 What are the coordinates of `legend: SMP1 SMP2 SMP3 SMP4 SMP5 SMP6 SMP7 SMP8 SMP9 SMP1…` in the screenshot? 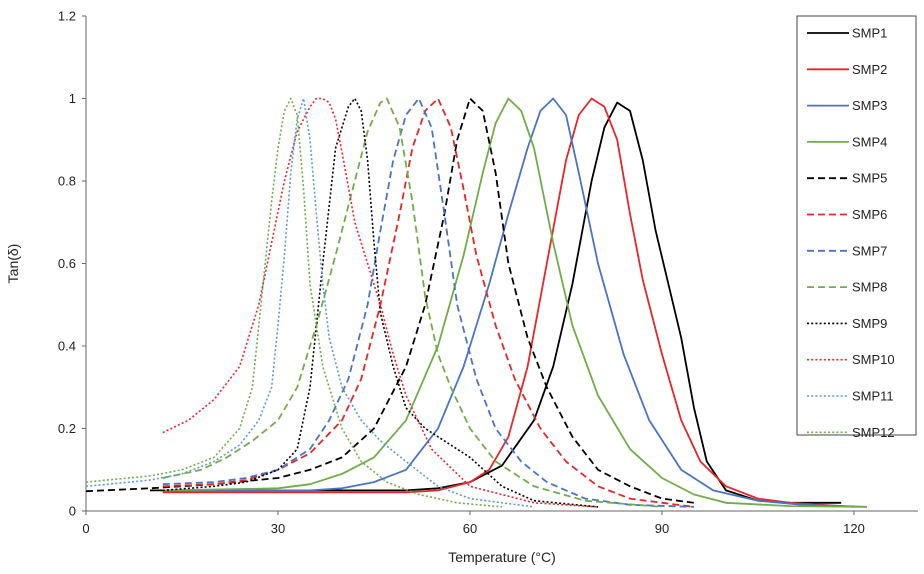 It's located at (856, 227).